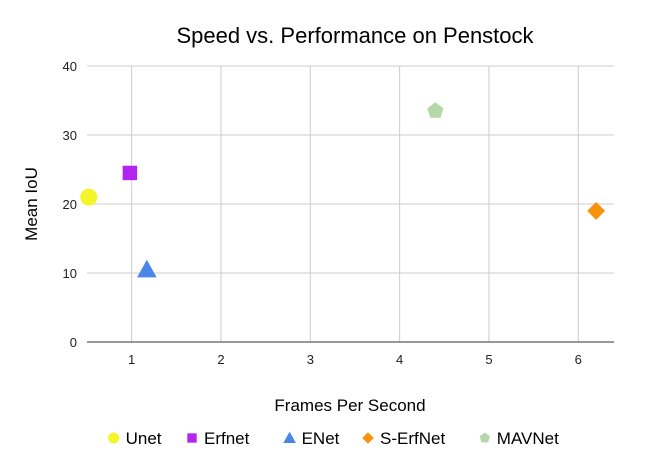  Describe the element at coordinates (147, 268) in the screenshot. I see `data-point-enet` at that location.